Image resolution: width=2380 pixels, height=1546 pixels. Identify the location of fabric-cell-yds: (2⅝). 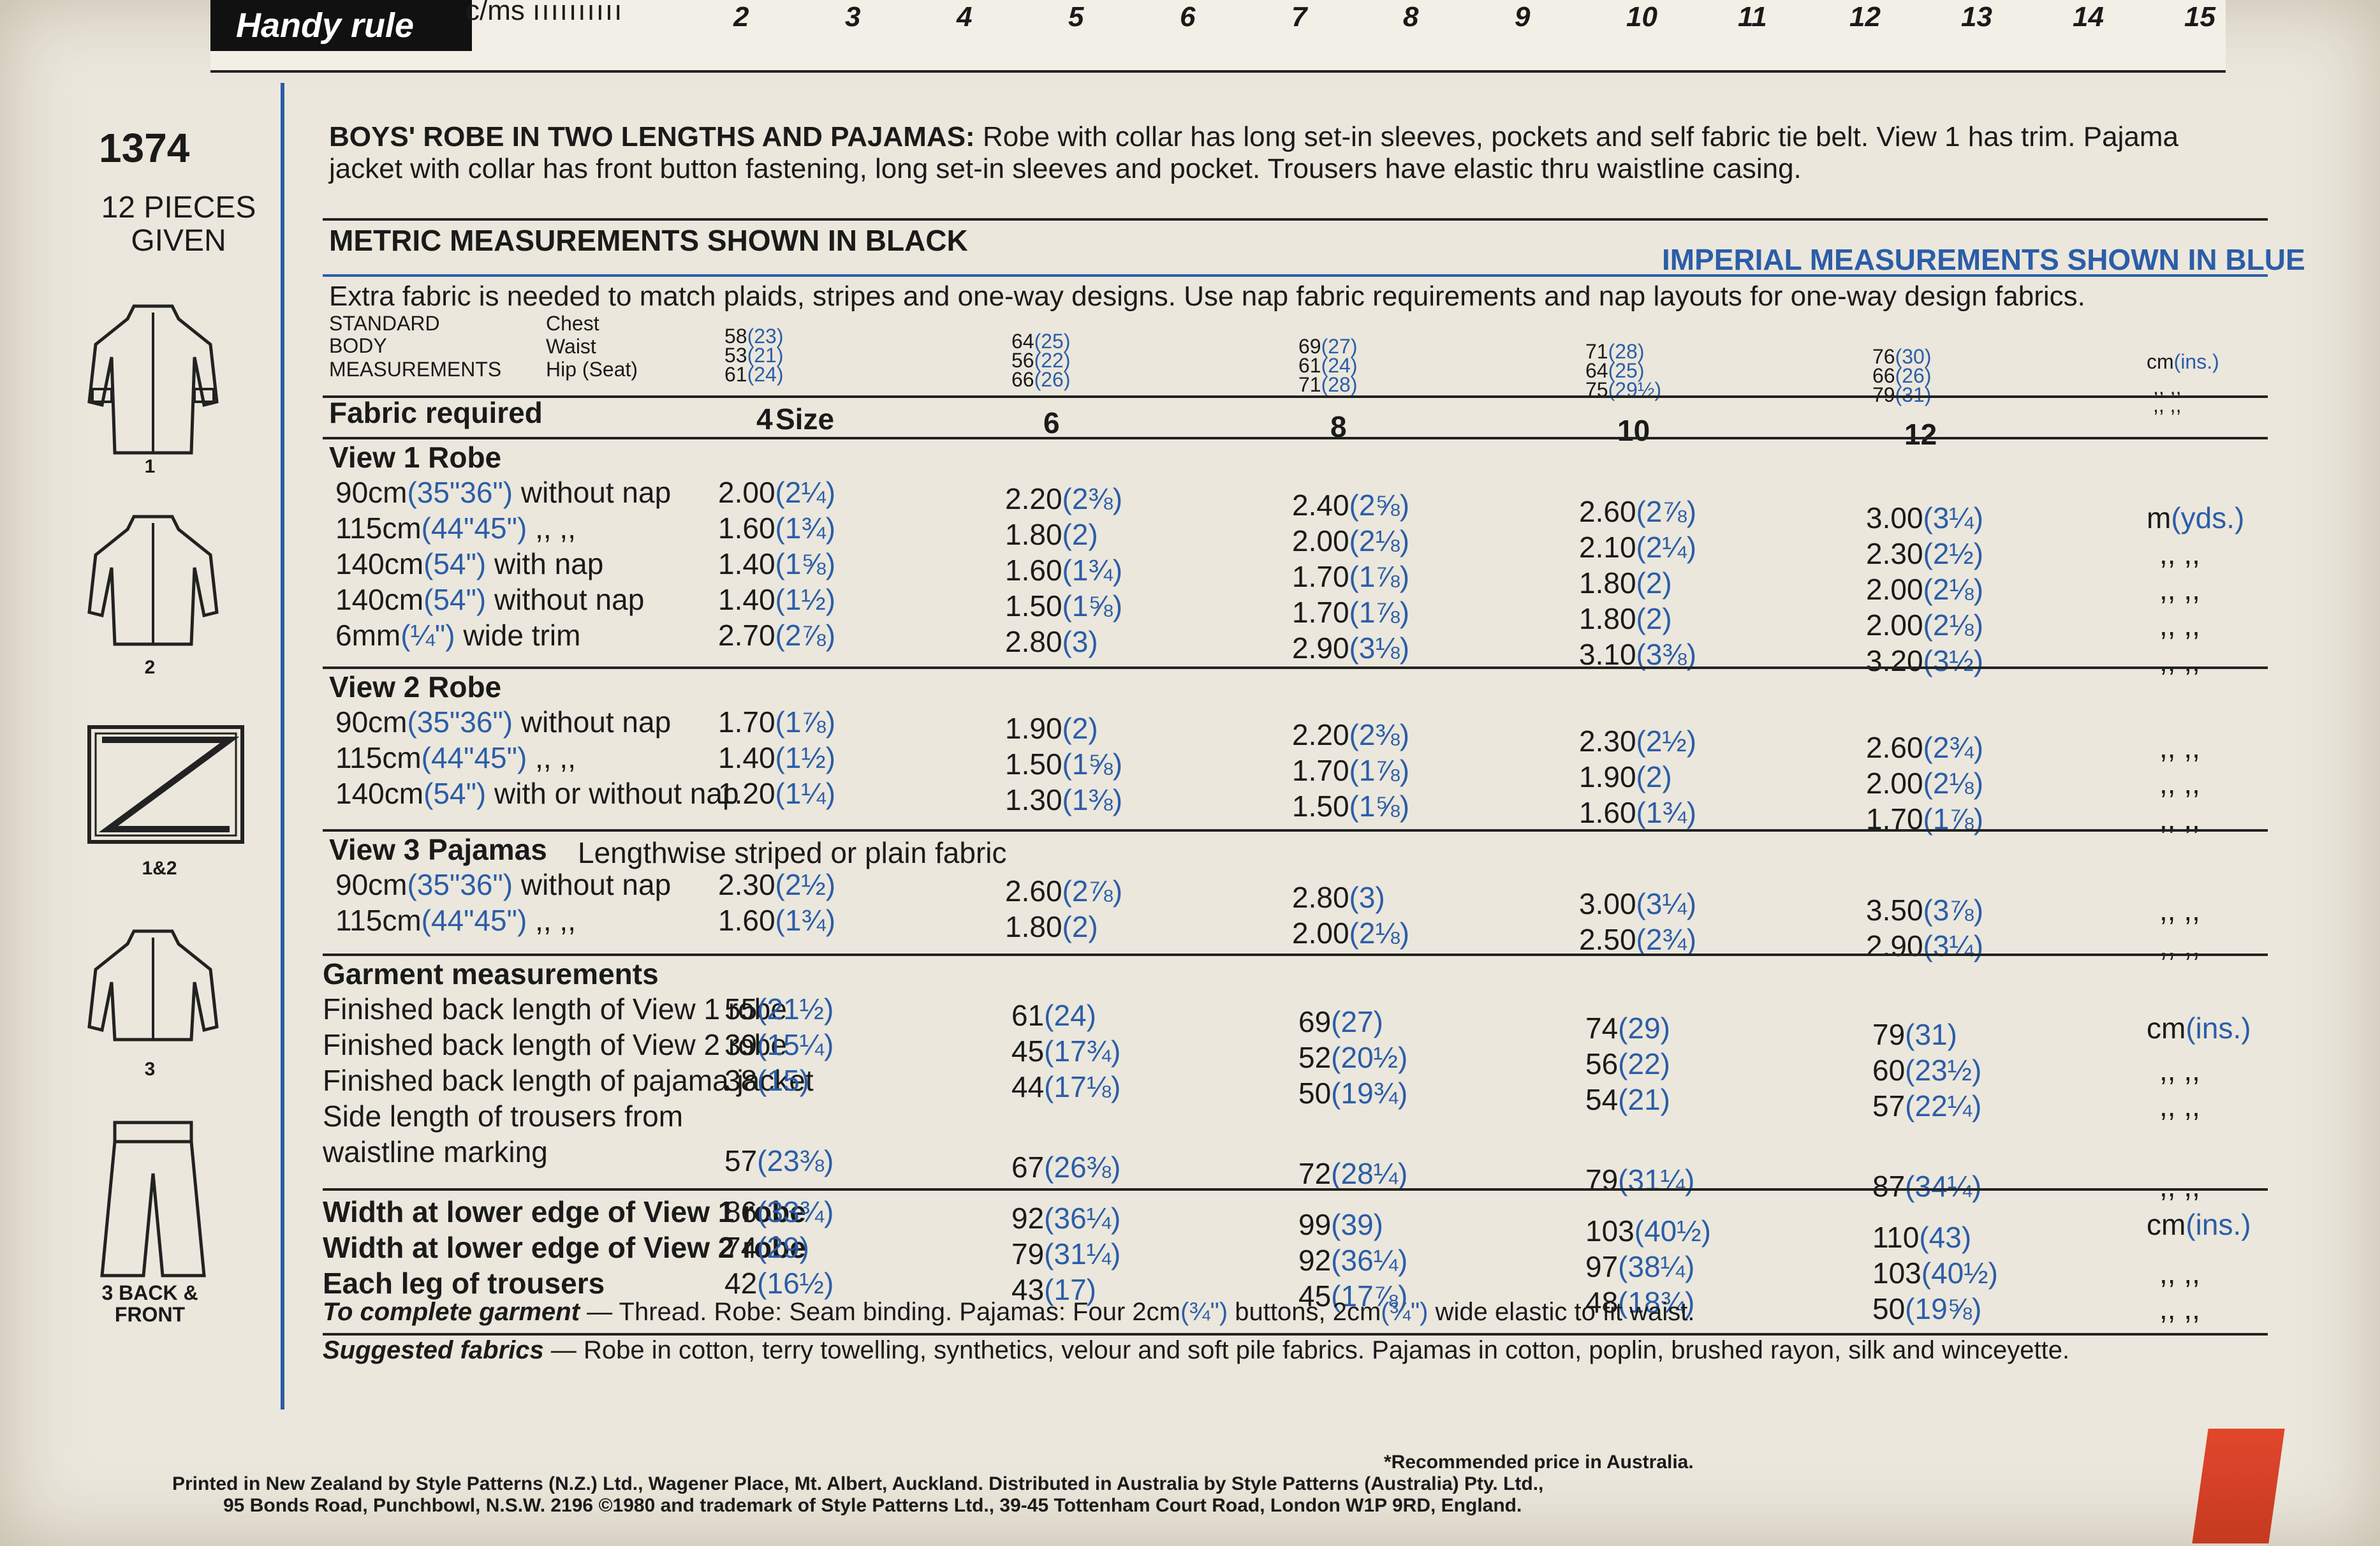
(1380, 505).